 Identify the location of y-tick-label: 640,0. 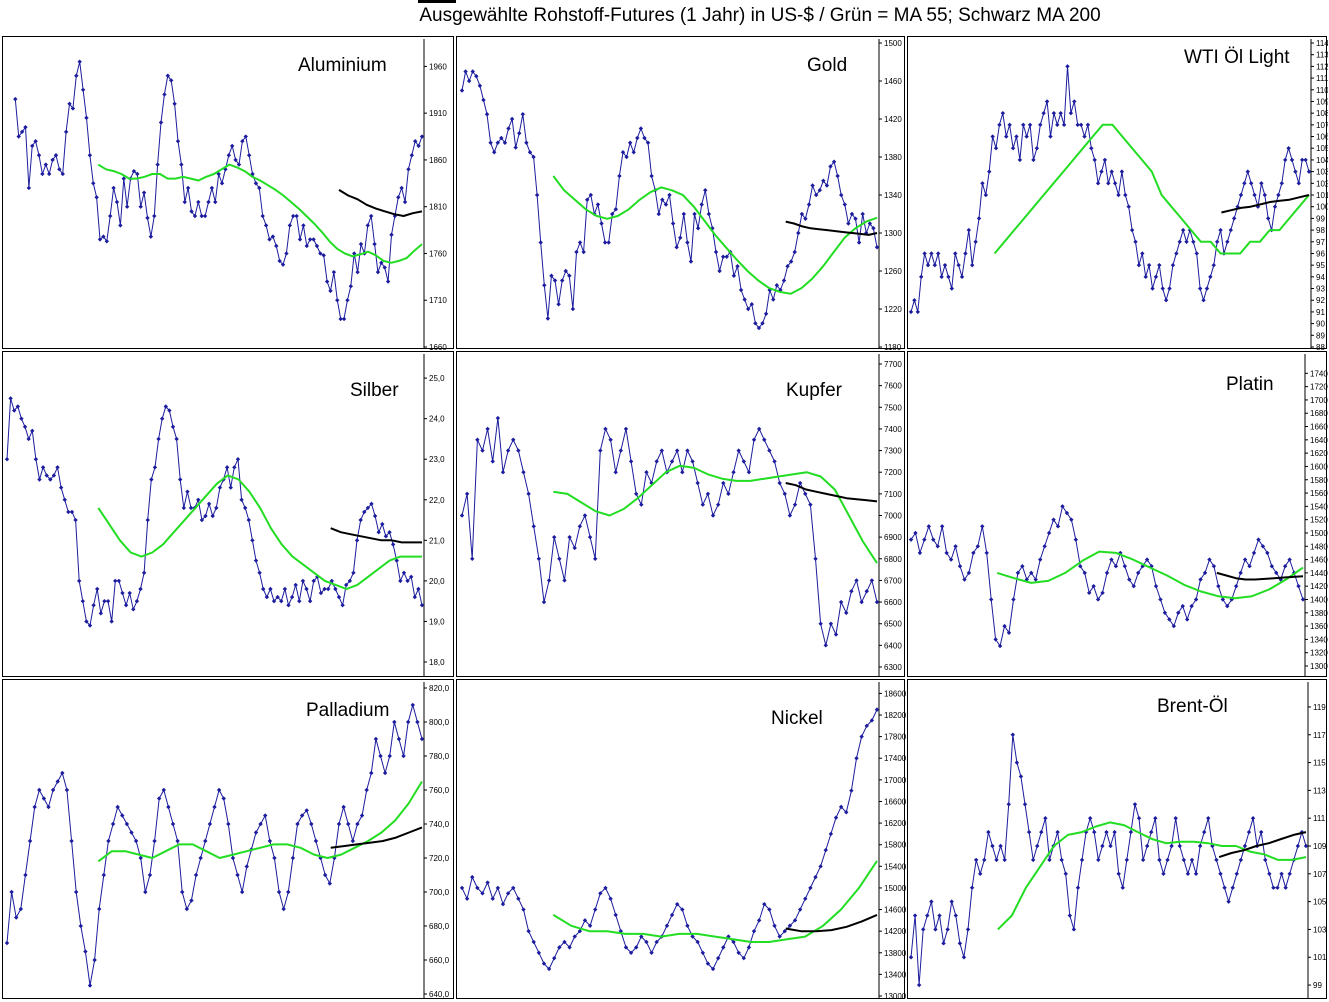
(439, 994).